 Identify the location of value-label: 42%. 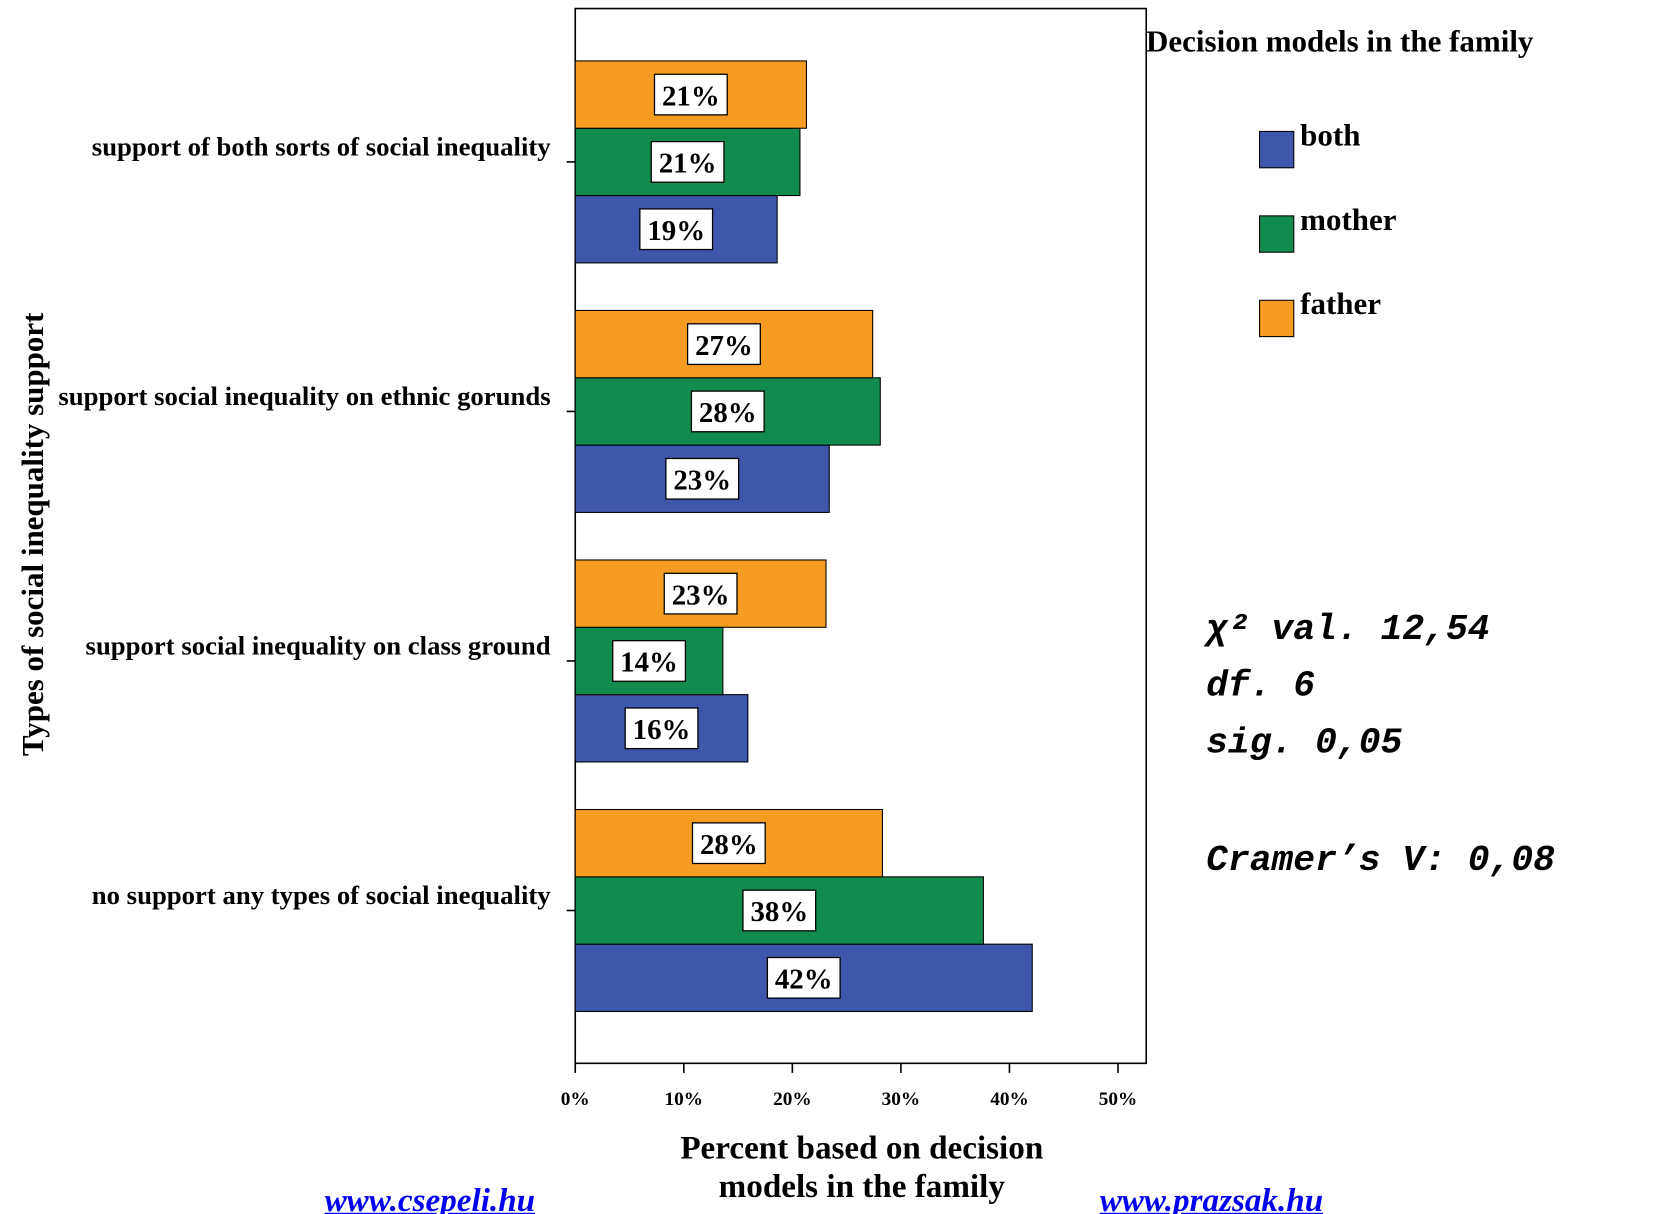
(804, 980).